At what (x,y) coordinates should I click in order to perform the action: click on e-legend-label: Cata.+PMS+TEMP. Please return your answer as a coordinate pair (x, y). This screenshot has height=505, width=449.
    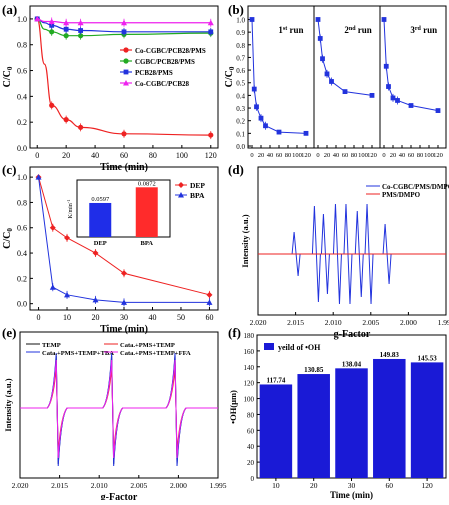
    Looking at the image, I should click on (147, 345).